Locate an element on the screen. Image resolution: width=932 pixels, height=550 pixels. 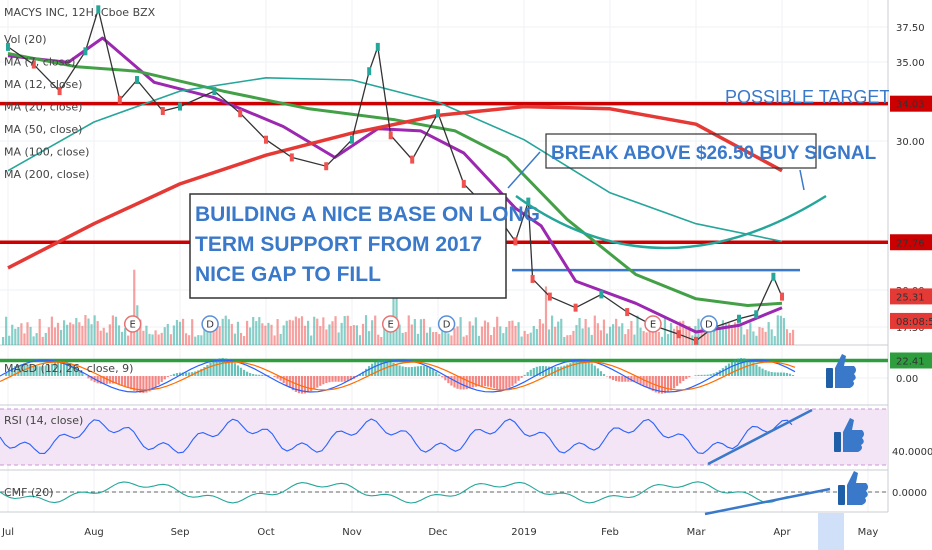
ma-legend-item: MA (200, close) is located at coordinates (46, 174).